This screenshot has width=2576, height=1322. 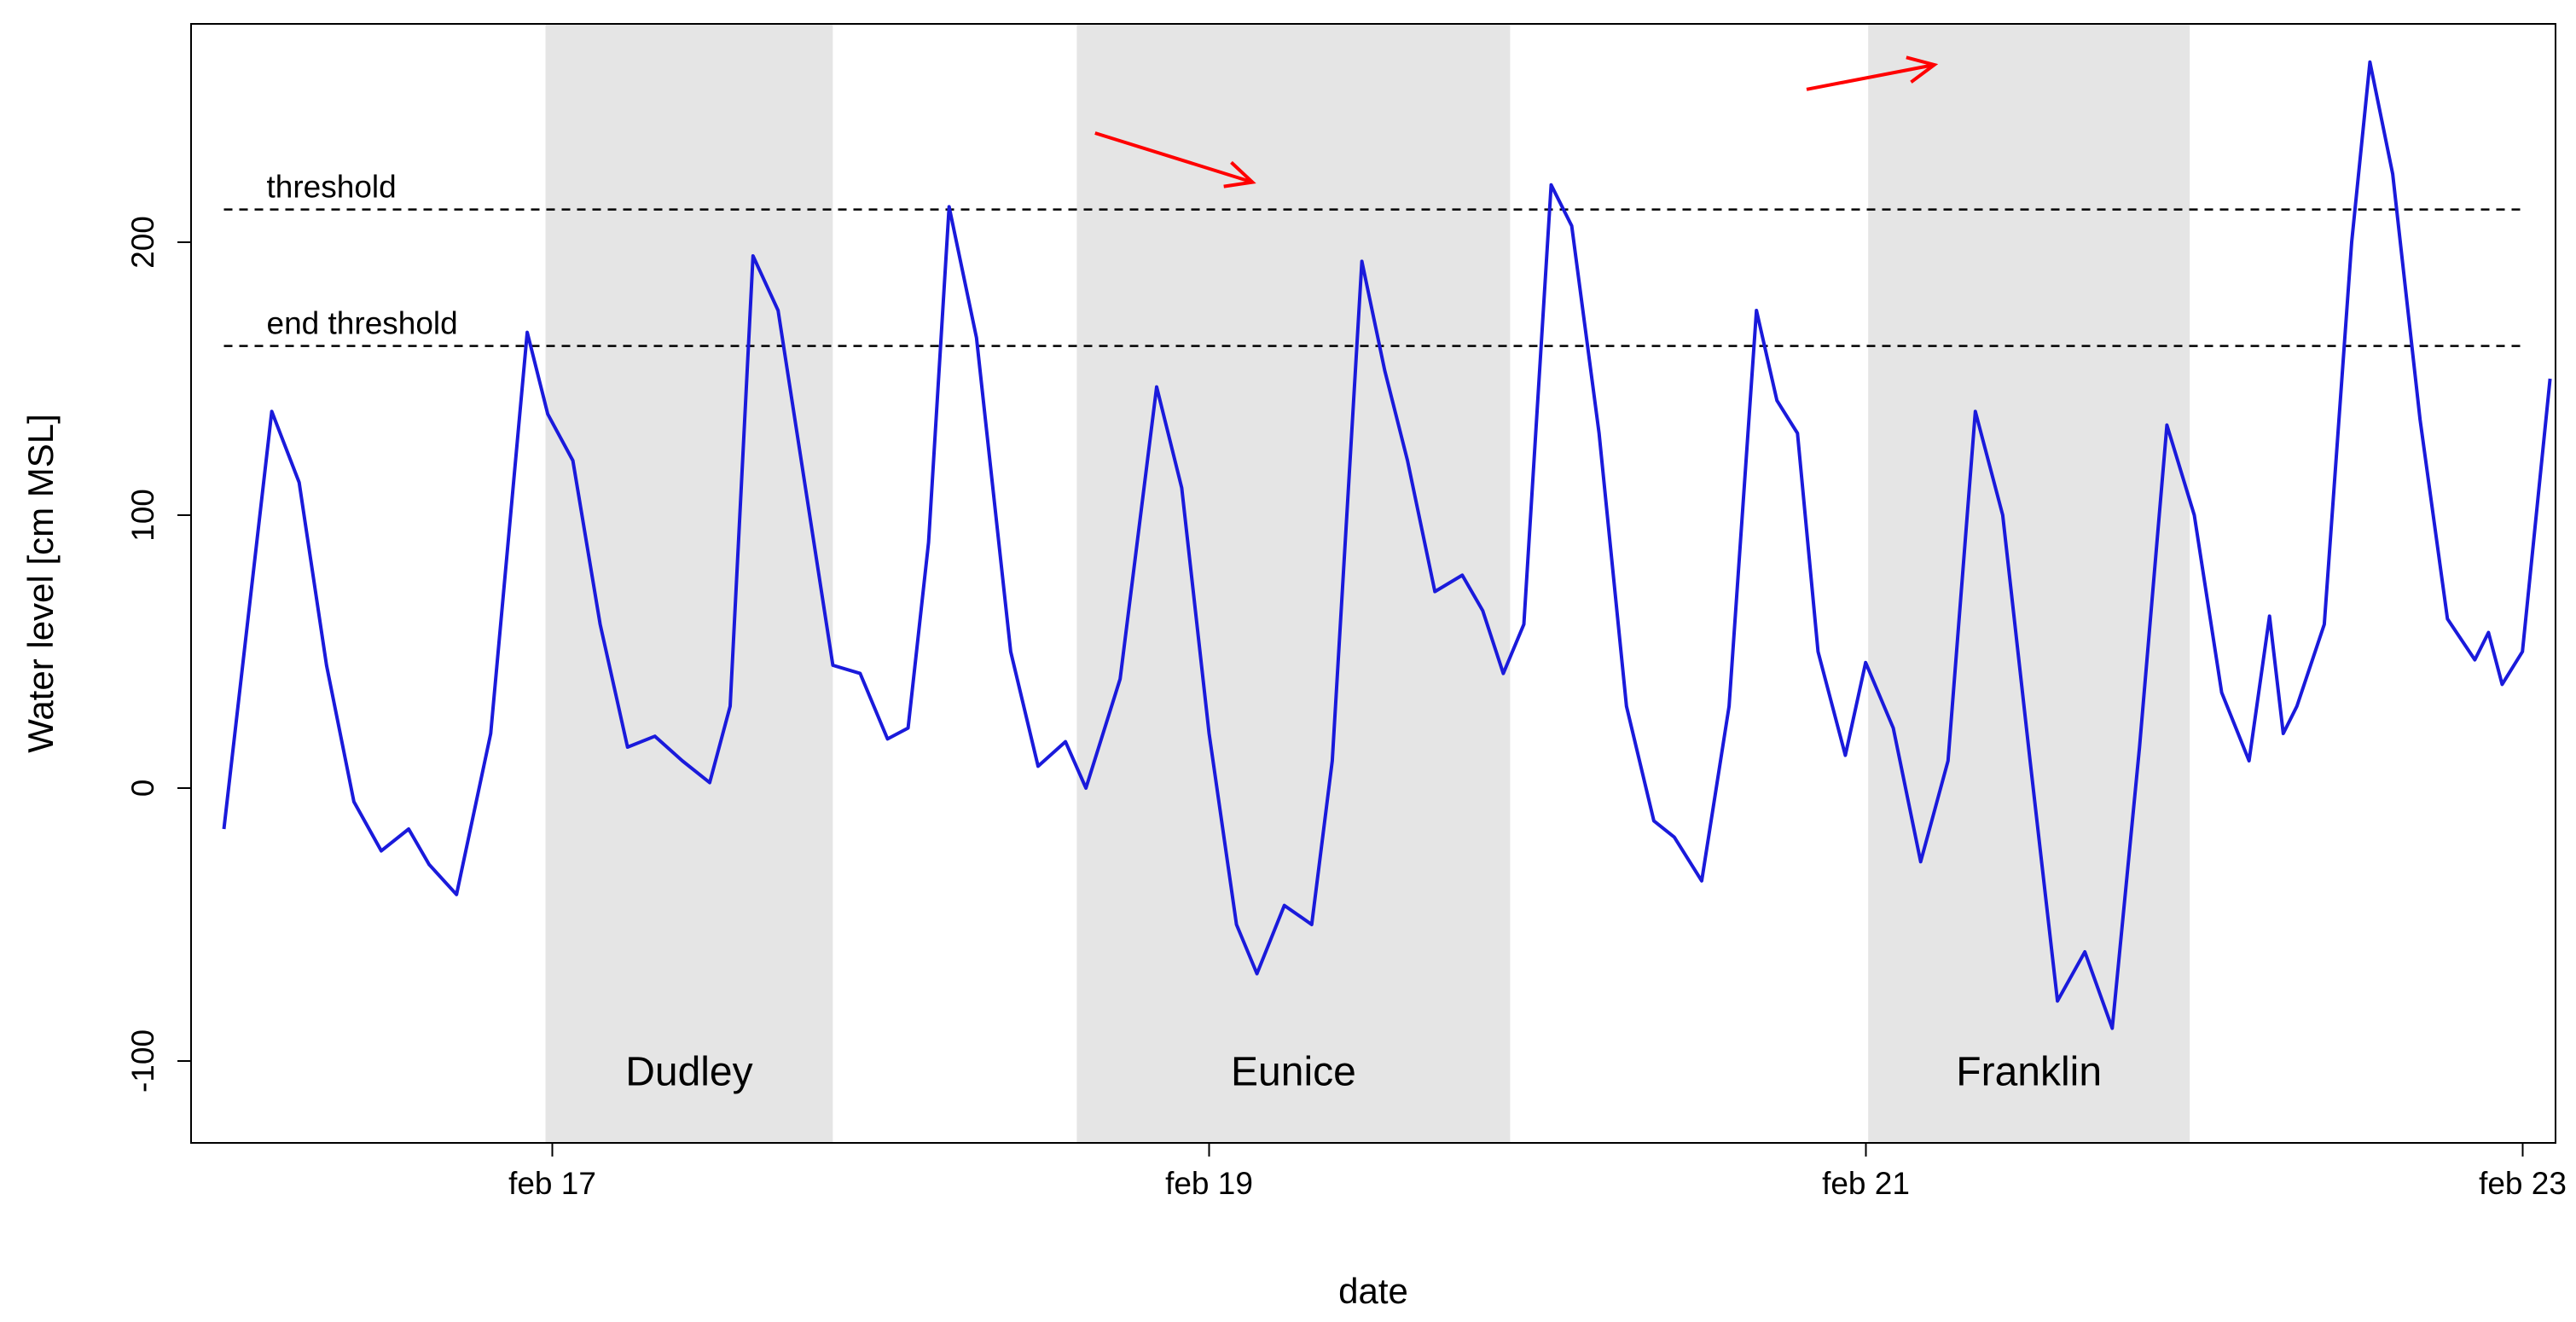 What do you see at coordinates (142, 242) in the screenshot?
I see `y-tick-label-3: 200` at bounding box center [142, 242].